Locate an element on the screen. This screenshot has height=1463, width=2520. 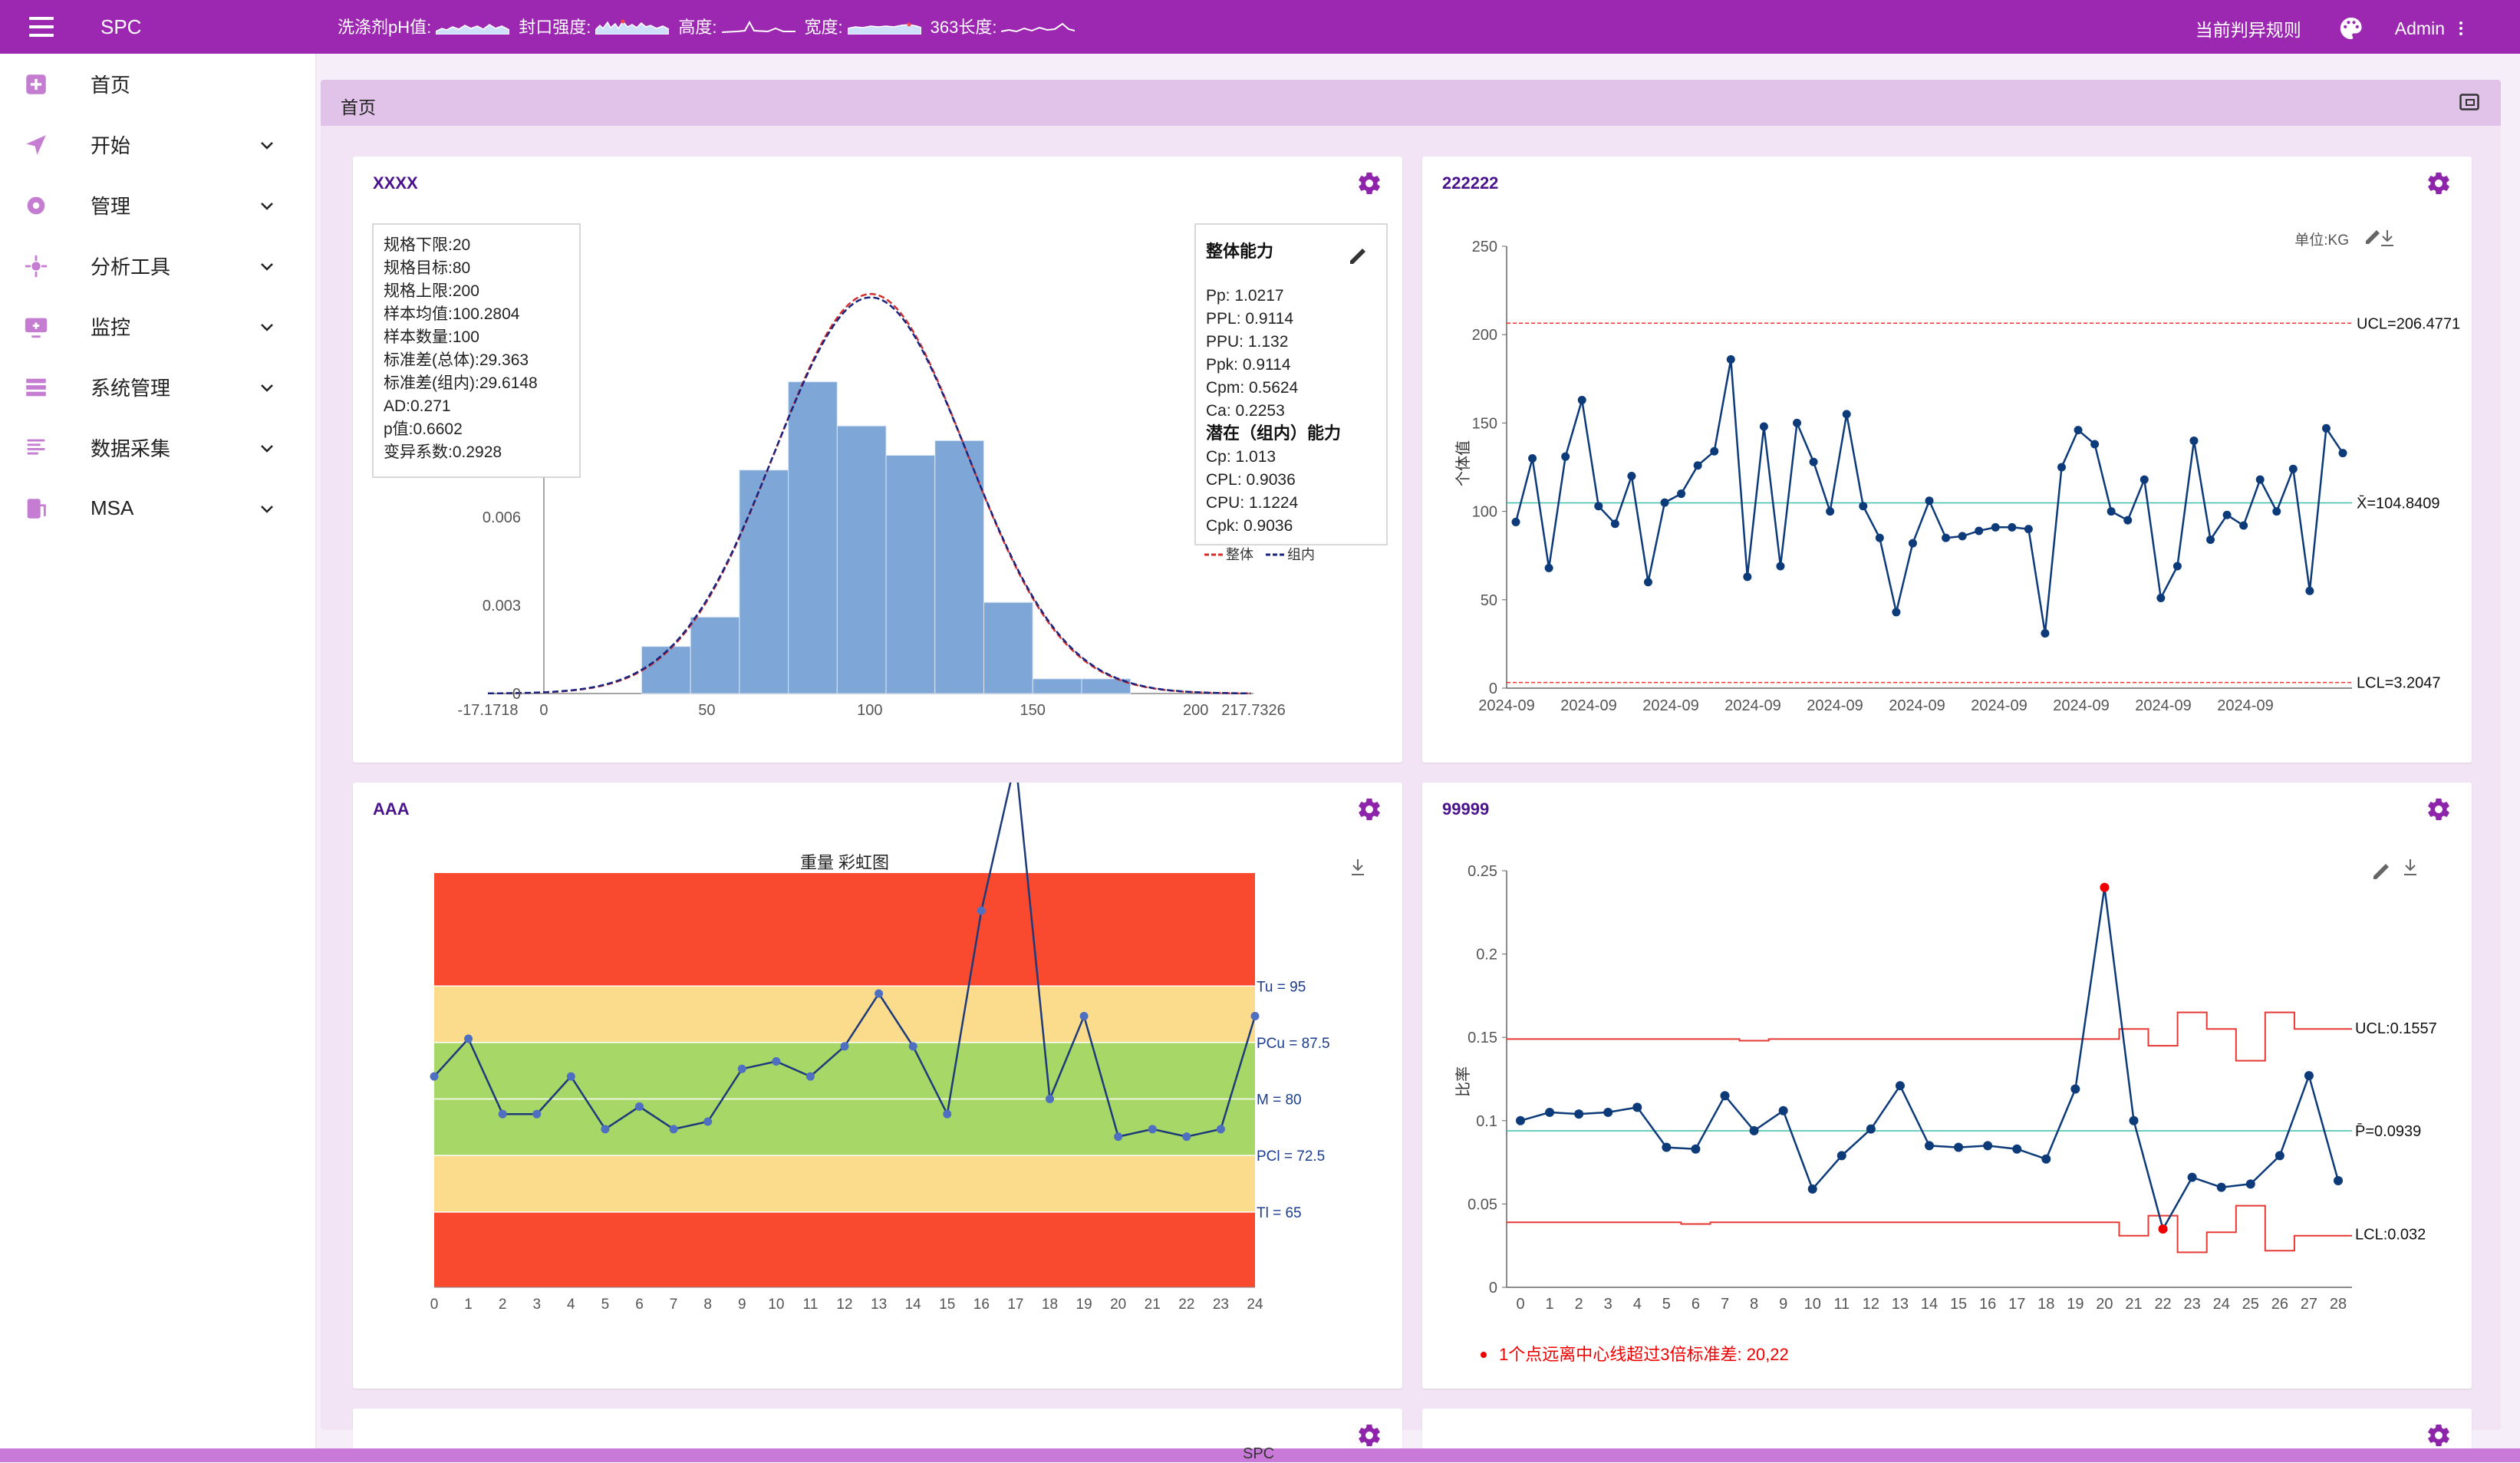
sidebar-item: 分析工具 is located at coordinates (157, 266).